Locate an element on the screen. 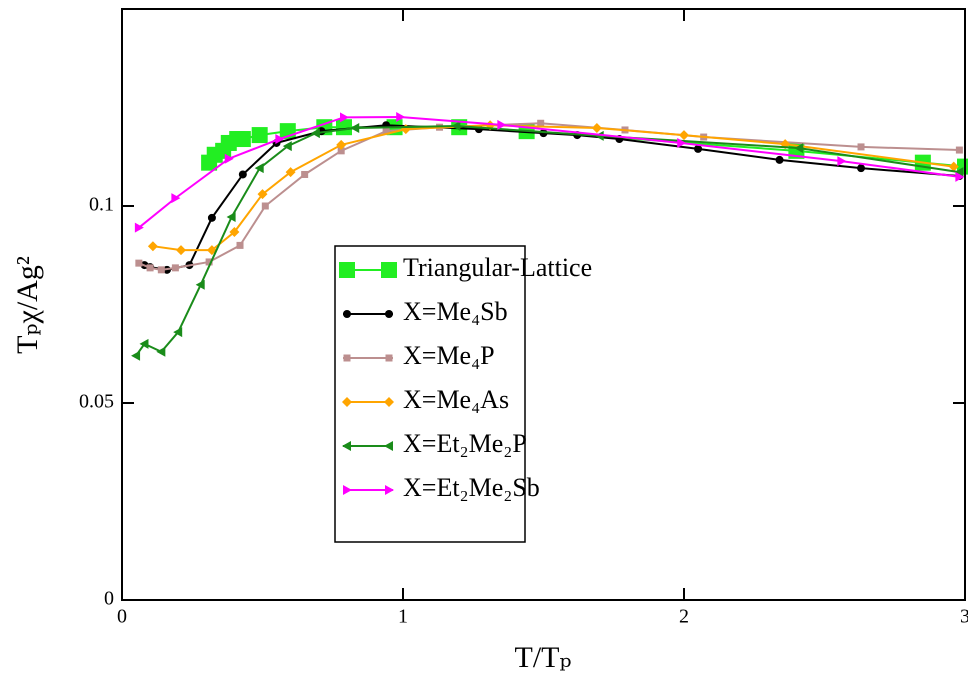 The width and height of the screenshot is (968, 689). legend-label: X=Et₂Me₂Sb is located at coordinates (471, 487).